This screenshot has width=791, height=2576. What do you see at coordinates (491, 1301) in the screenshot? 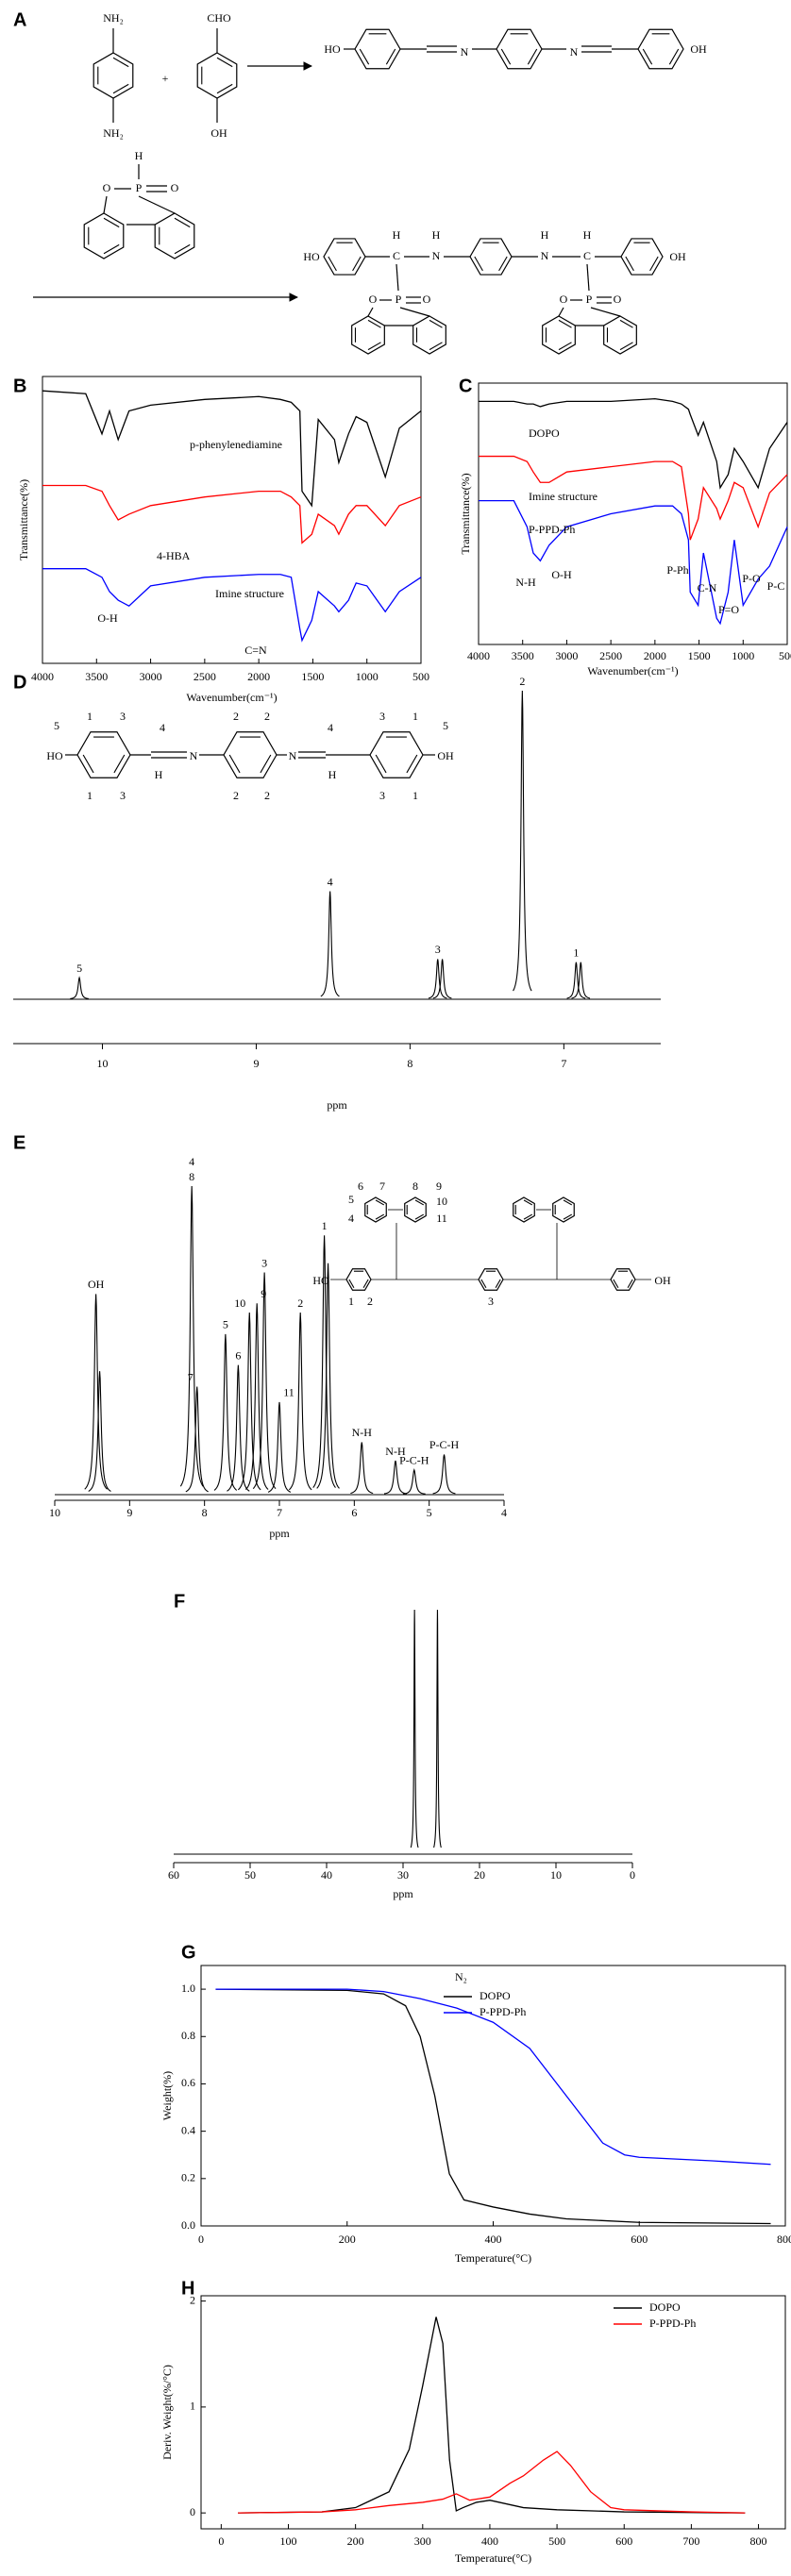
I see `structure-label: 3` at bounding box center [491, 1301].